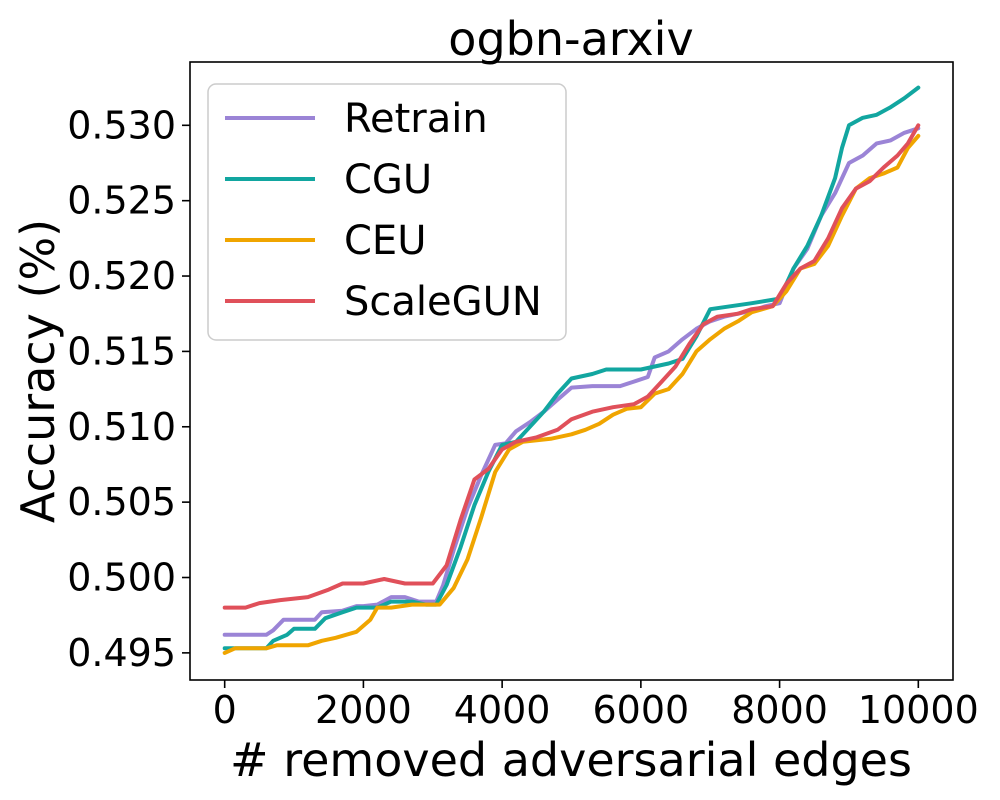 The height and width of the screenshot is (800, 1000). What do you see at coordinates (225, 710) in the screenshot?
I see `x-tick-label: 0` at bounding box center [225, 710].